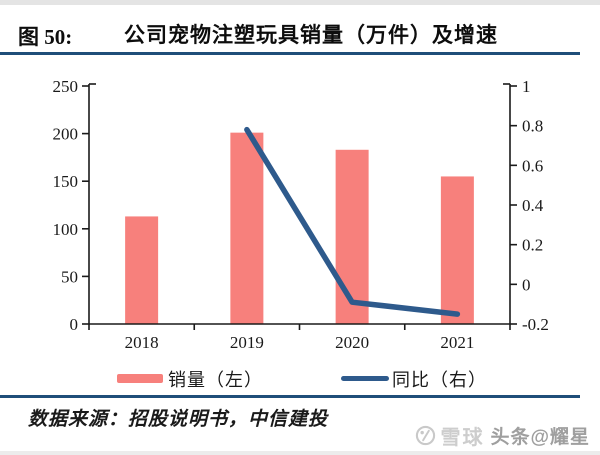 The width and height of the screenshot is (600, 455). Describe the element at coordinates (352, 342) in the screenshot. I see `svg-text: 2020` at that location.